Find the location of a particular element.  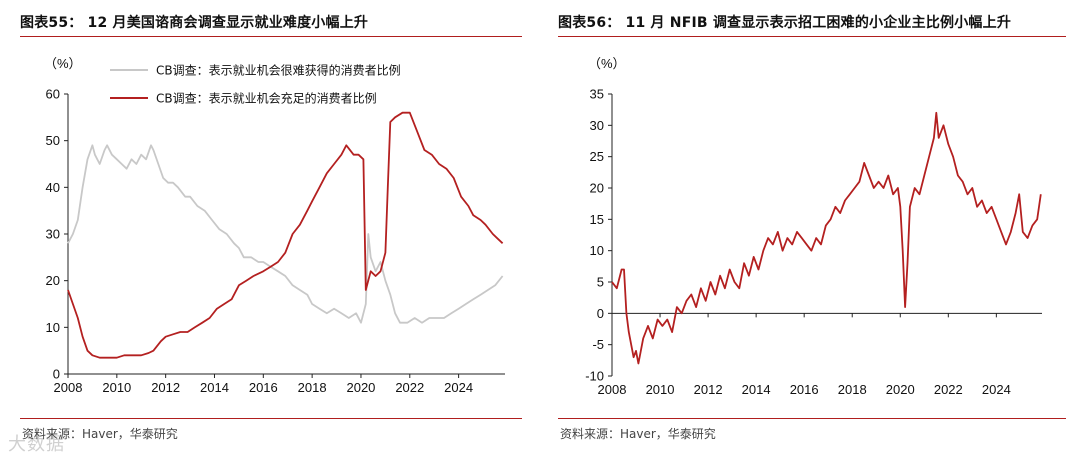

watermark: 大数据 is located at coordinates (36, 444).